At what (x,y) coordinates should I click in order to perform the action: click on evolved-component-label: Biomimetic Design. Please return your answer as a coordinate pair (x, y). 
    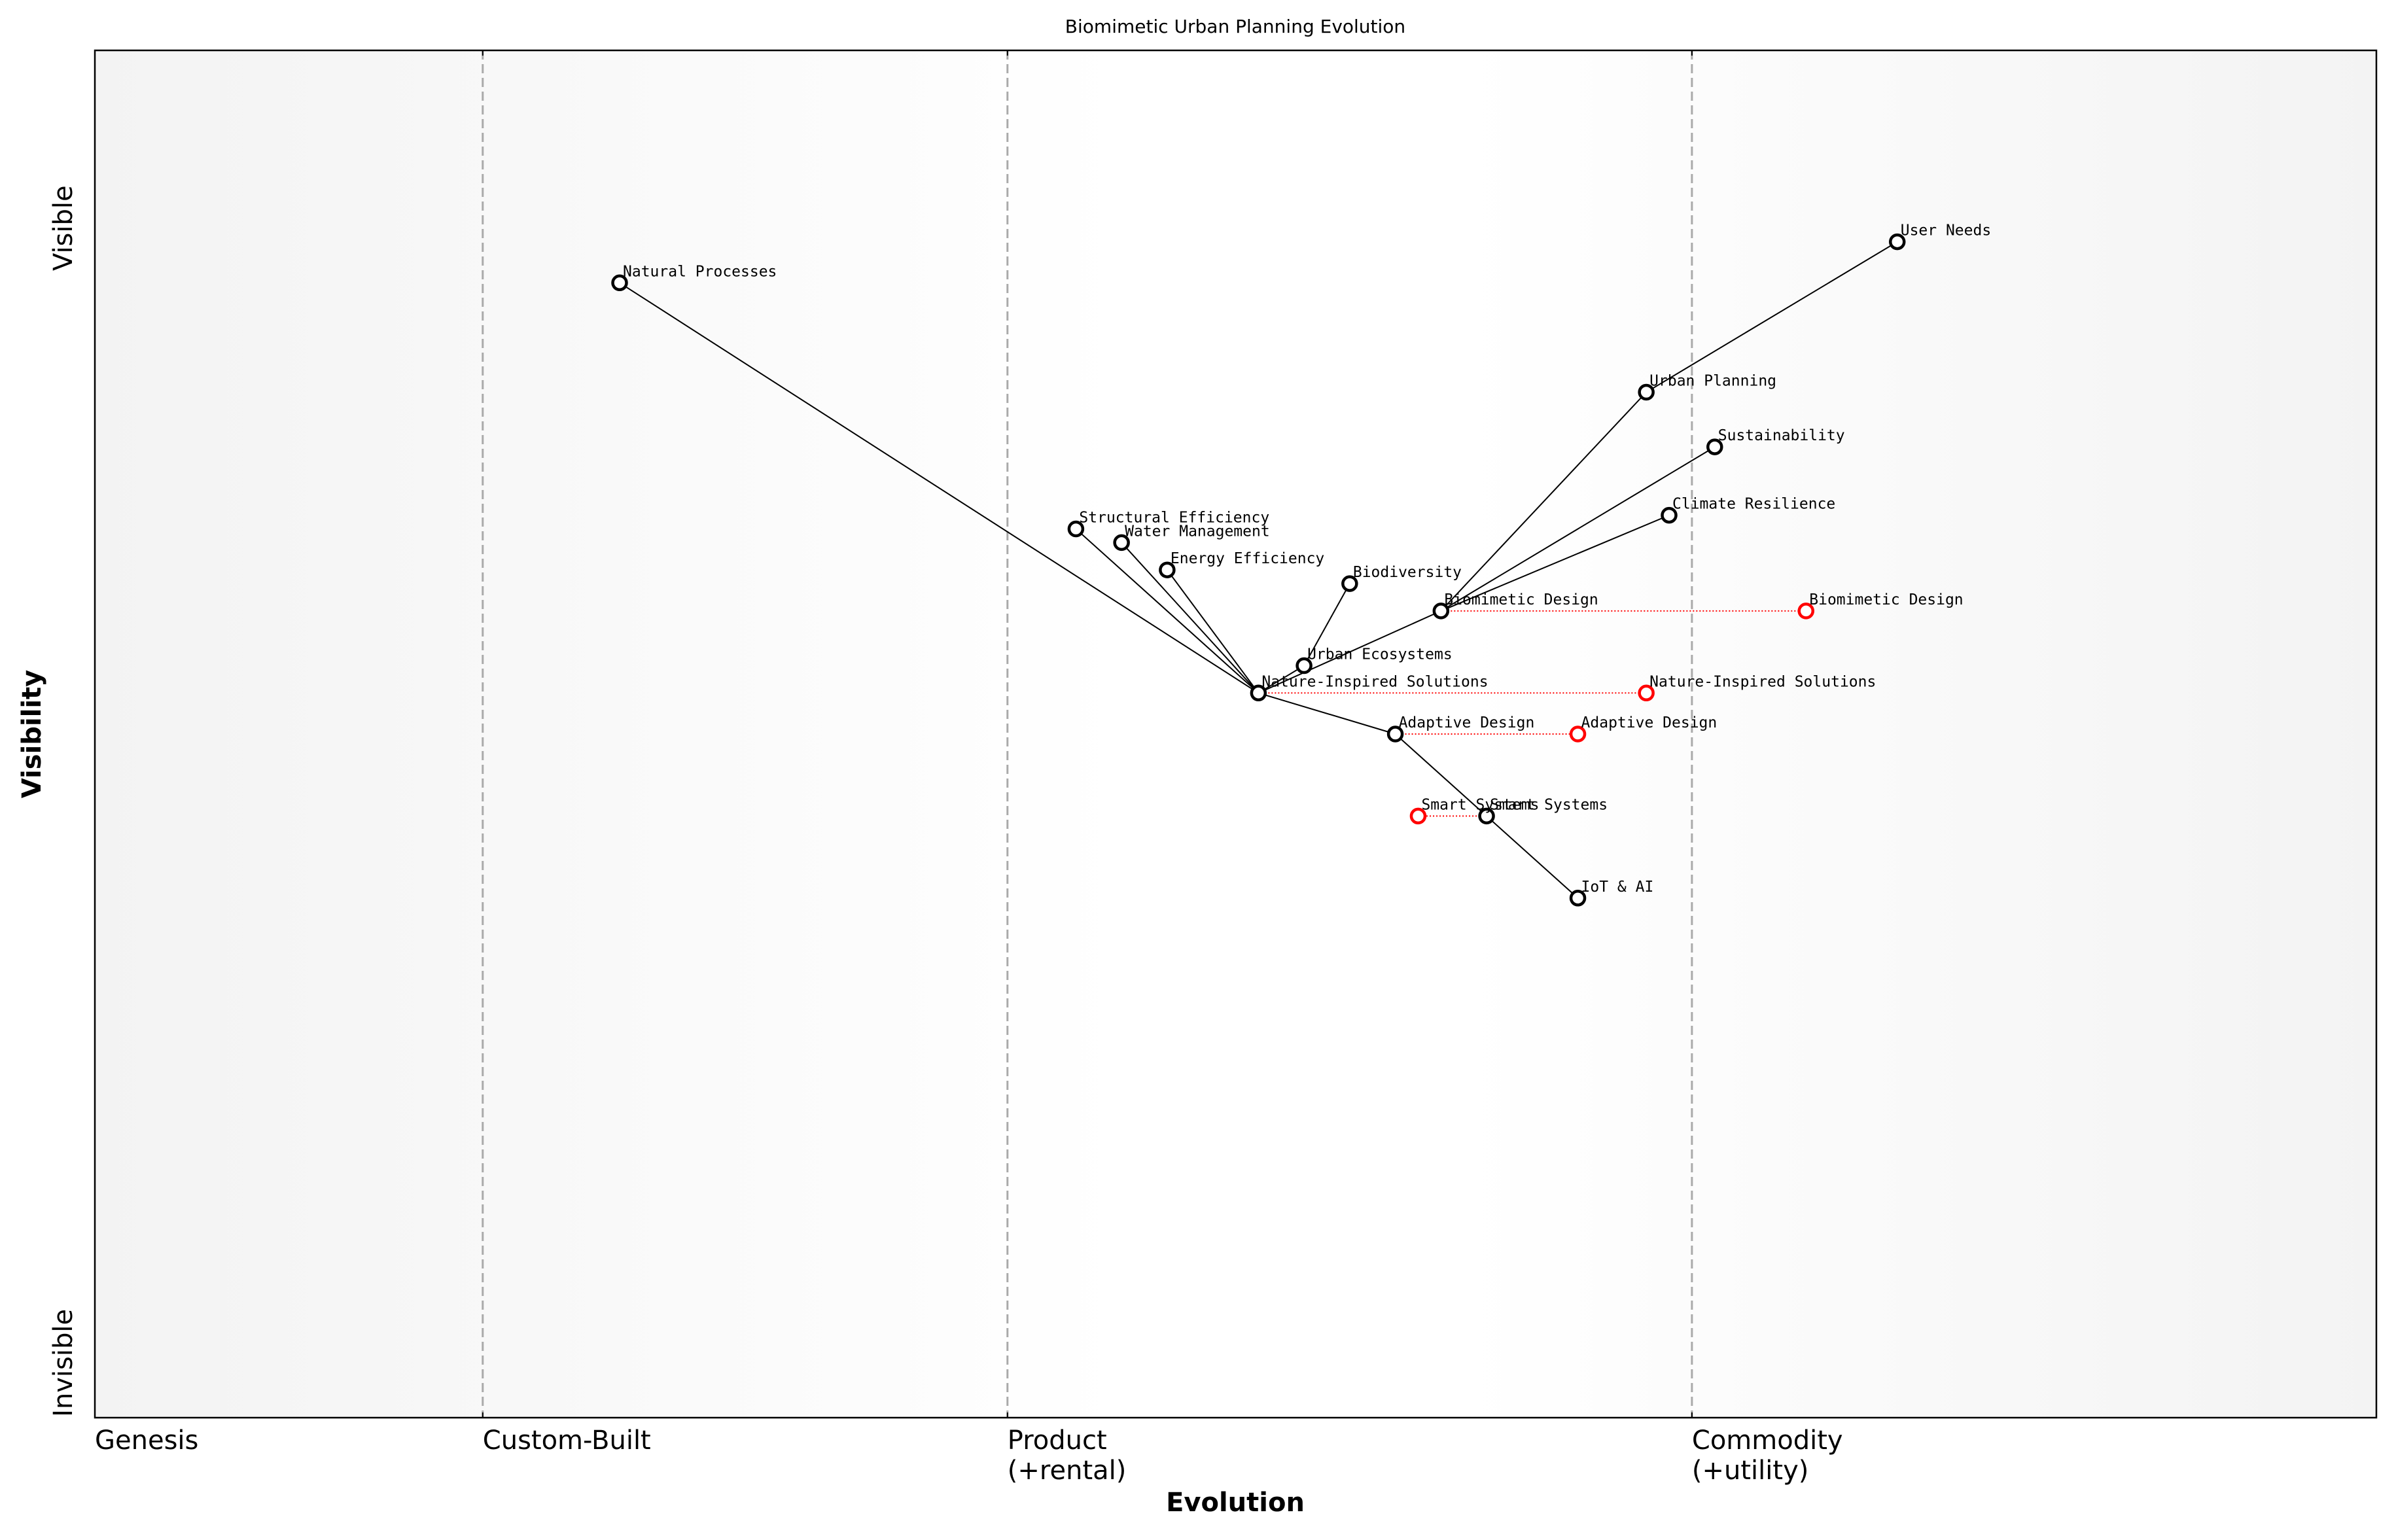
    Looking at the image, I should click on (1886, 599).